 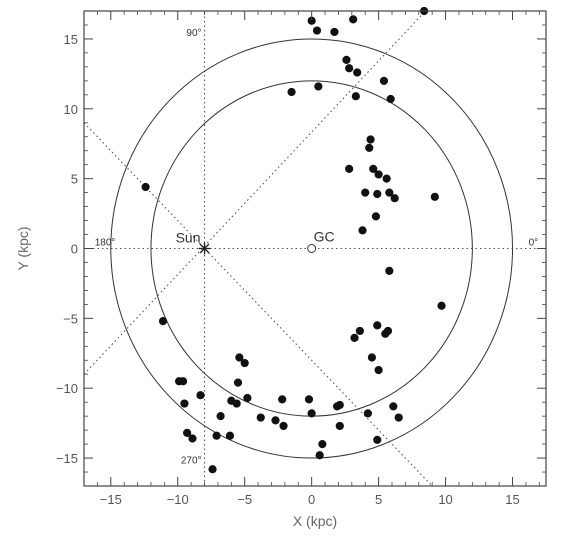 What do you see at coordinates (244, 499) in the screenshot?
I see `x-tick-label: −5` at bounding box center [244, 499].